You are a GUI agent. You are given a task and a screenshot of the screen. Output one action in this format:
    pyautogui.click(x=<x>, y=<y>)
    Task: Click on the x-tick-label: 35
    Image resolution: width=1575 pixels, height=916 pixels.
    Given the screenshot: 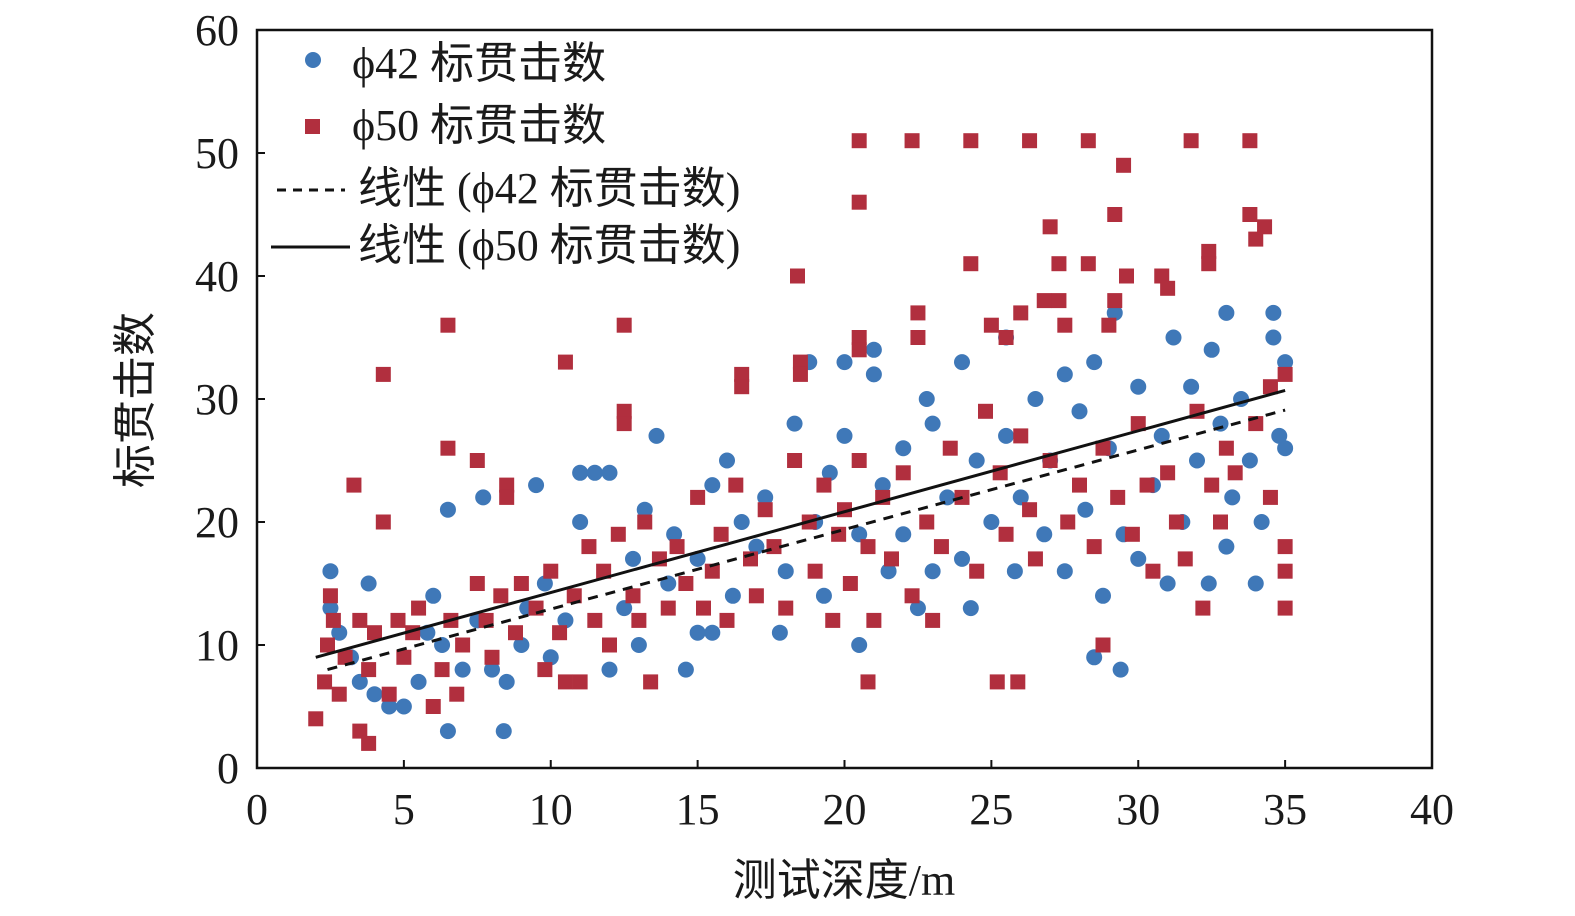 What is the action you would take?
    pyautogui.click(x=1285, y=809)
    